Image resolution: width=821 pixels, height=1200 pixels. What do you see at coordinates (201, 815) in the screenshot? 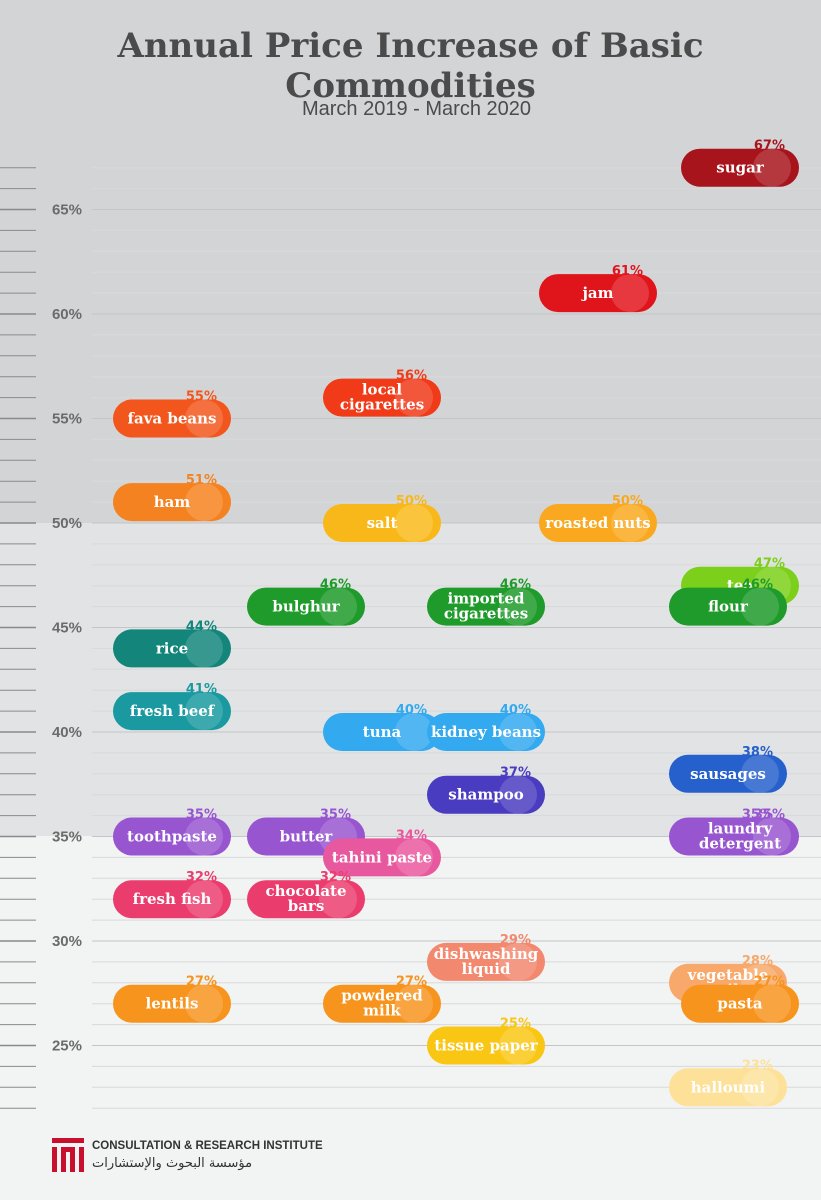
I see `value-label: 35%` at bounding box center [201, 815].